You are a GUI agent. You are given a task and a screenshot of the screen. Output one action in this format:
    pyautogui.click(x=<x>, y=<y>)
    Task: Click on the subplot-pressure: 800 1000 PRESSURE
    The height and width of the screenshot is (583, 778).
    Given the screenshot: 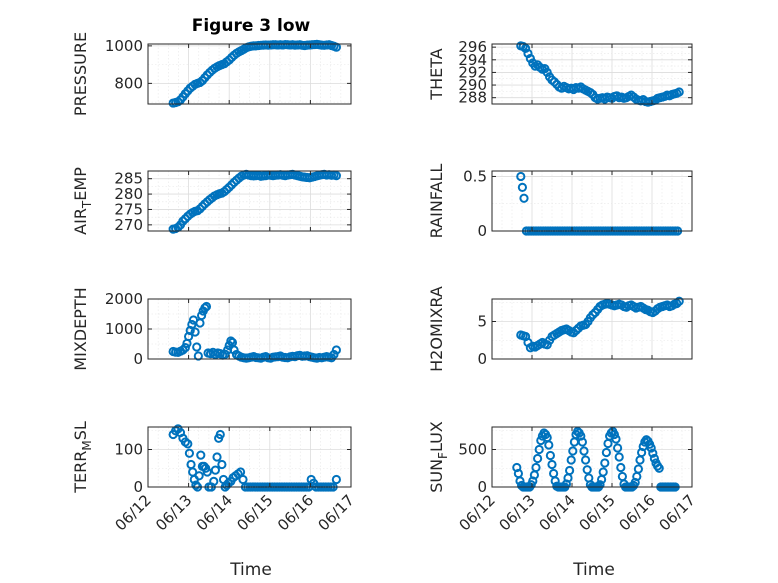 What is the action you would take?
    pyautogui.click(x=211, y=74)
    